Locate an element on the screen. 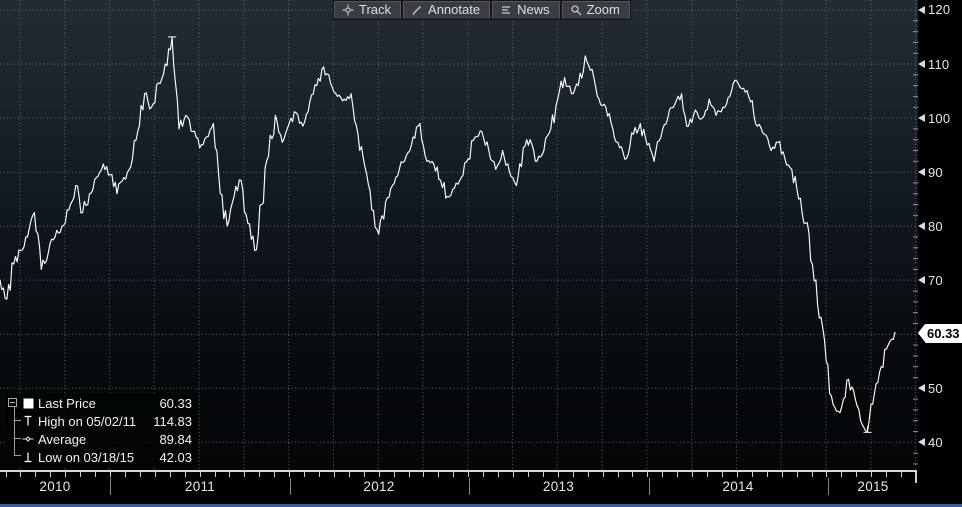 The image size is (962, 507). y-tick-70: 70 is located at coordinates (930, 280).